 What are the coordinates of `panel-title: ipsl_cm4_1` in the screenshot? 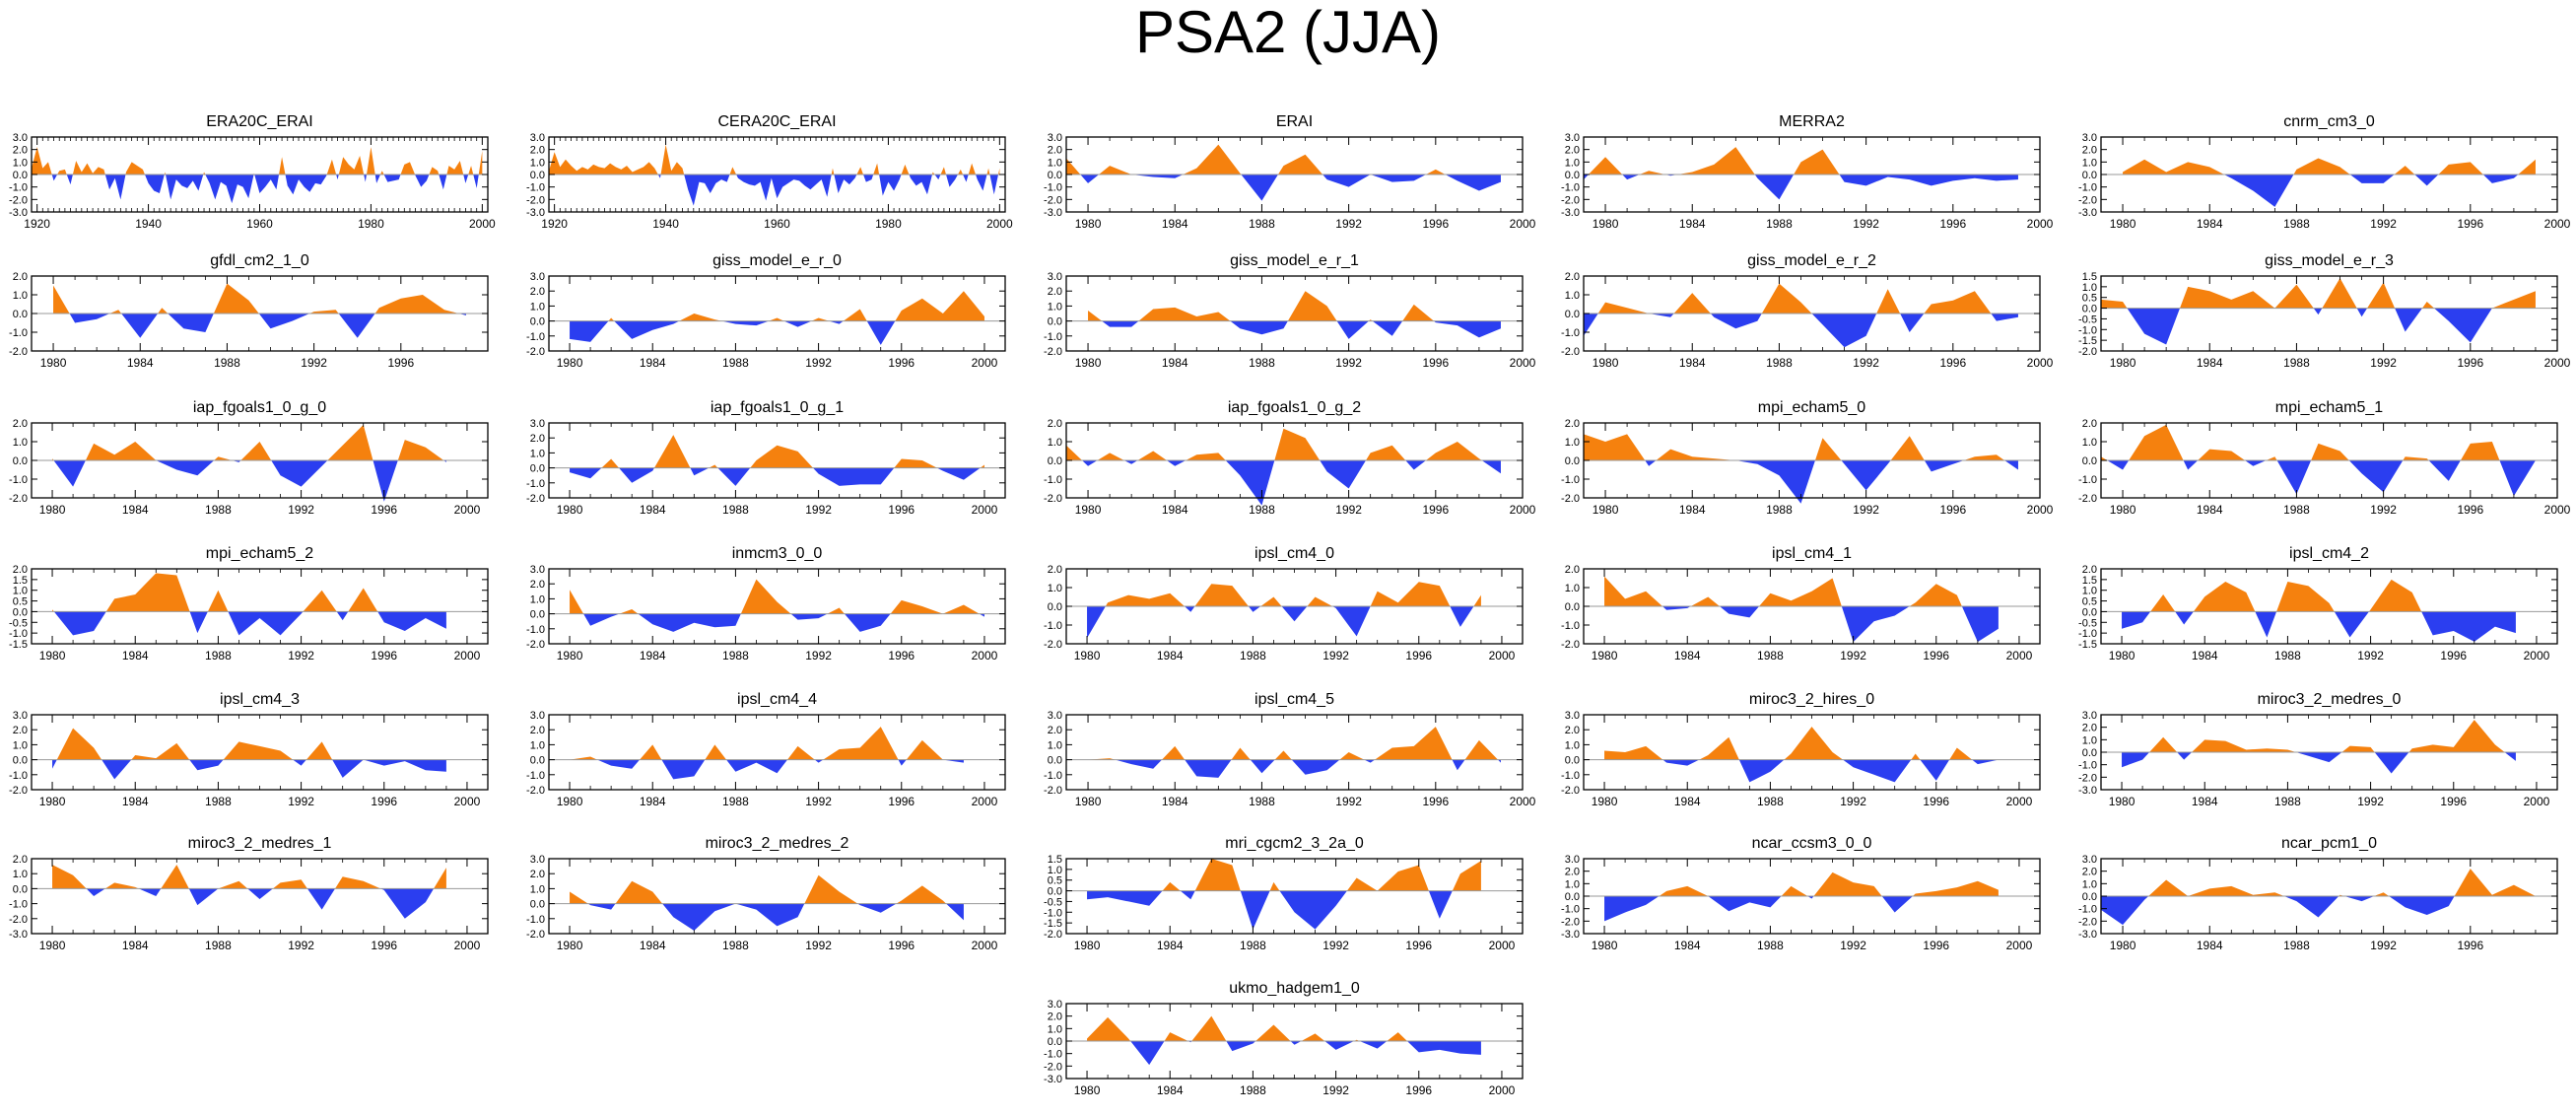 It's located at (1812, 553).